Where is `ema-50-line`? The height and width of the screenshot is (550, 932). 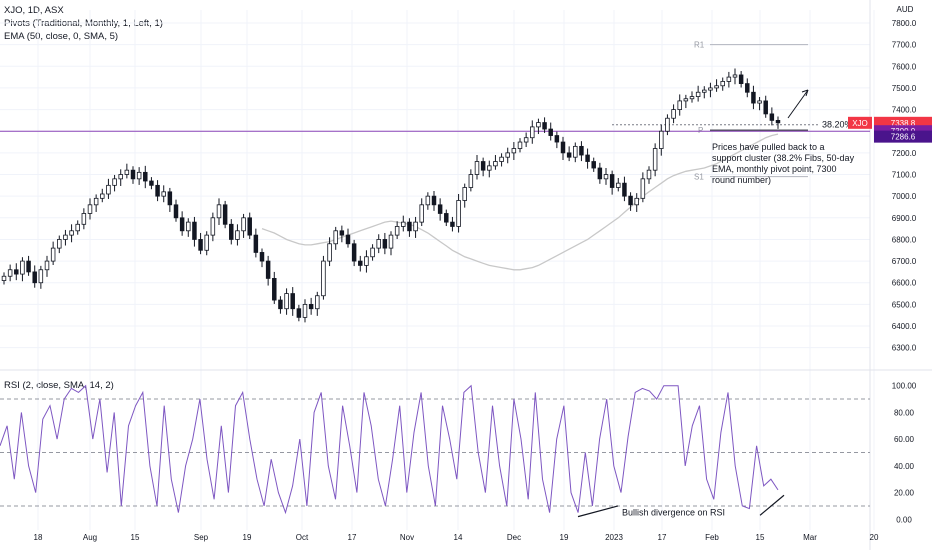
ema-50-line is located at coordinates (520, 202).